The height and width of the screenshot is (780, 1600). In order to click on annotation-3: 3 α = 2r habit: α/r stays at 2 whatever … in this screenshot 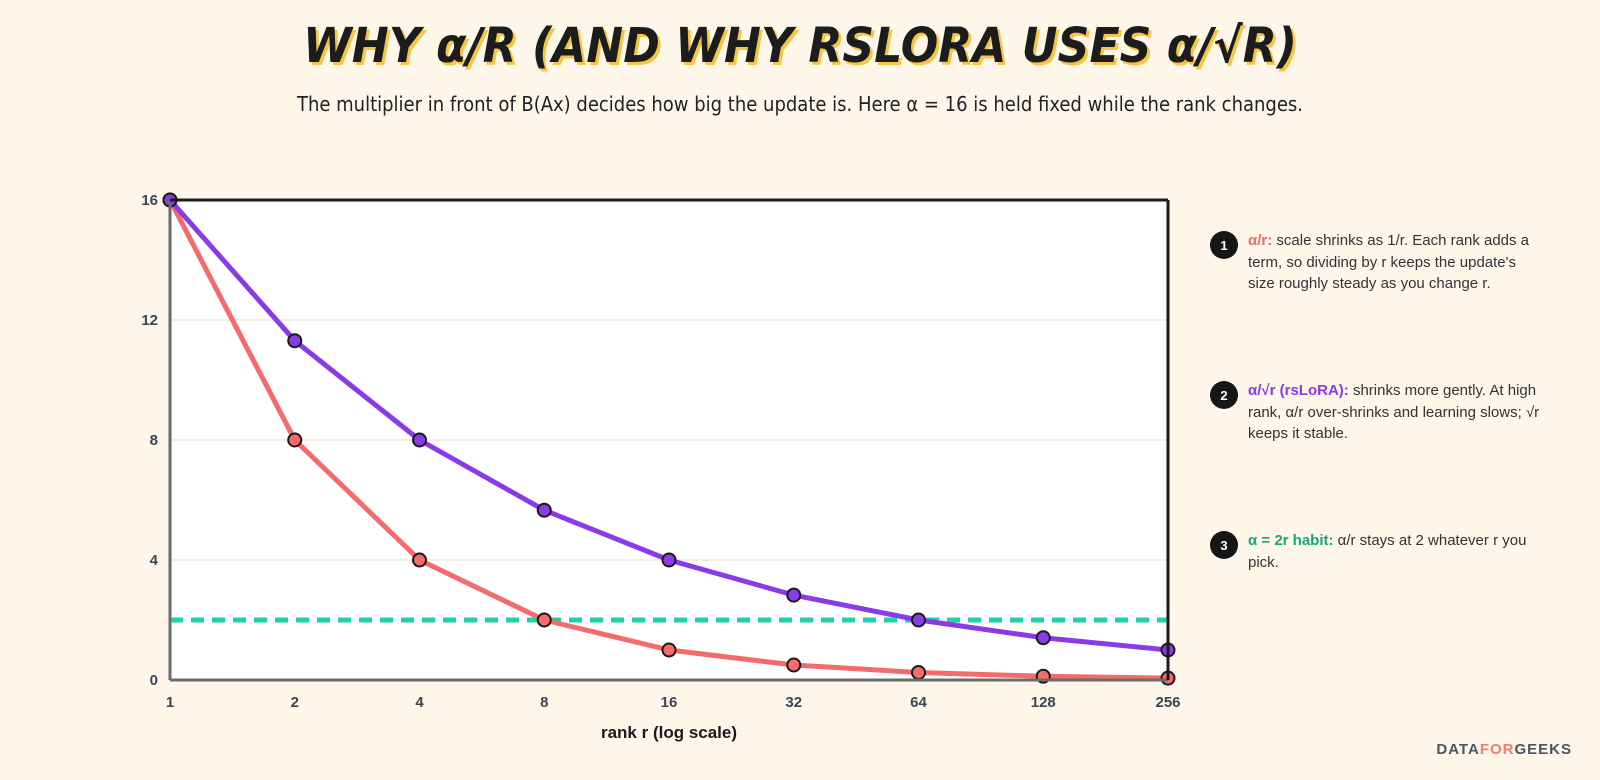, I will do `click(1375, 551)`.